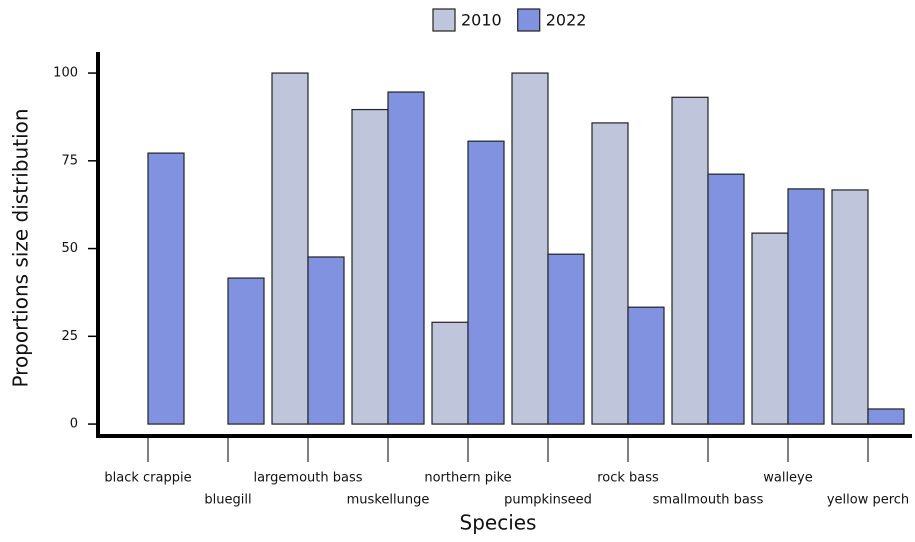 The image size is (915, 542). What do you see at coordinates (467, 478) in the screenshot?
I see `x-tick-label: northern pike` at bounding box center [467, 478].